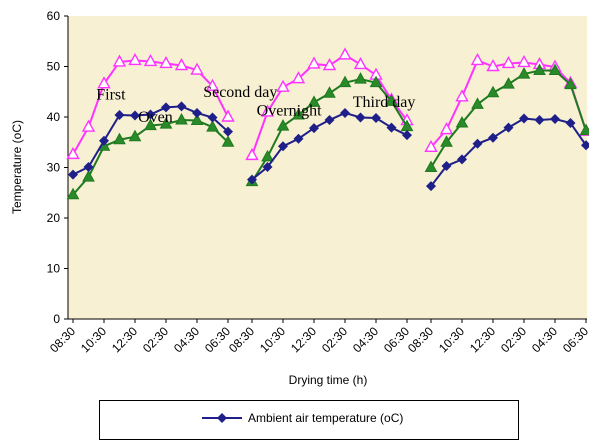 The width and height of the screenshot is (589, 440). Describe the element at coordinates (328, 380) in the screenshot. I see `x-axis-label: Drying time (h)` at that location.